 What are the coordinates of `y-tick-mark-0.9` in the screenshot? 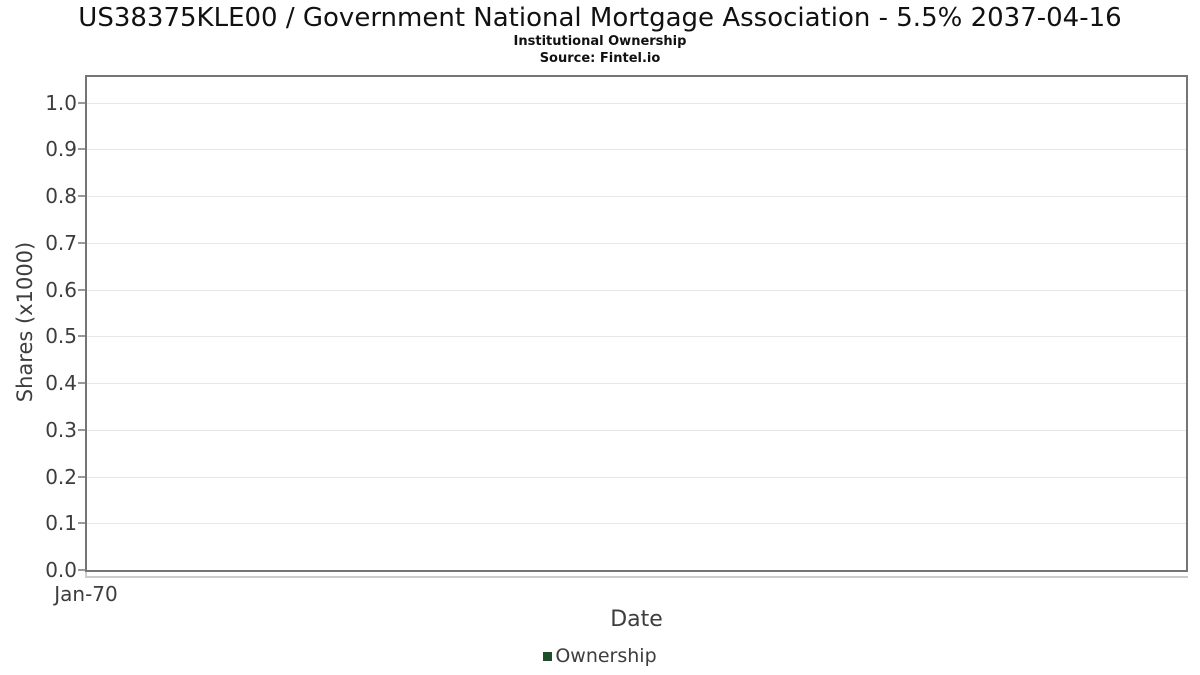 It's located at (81, 149).